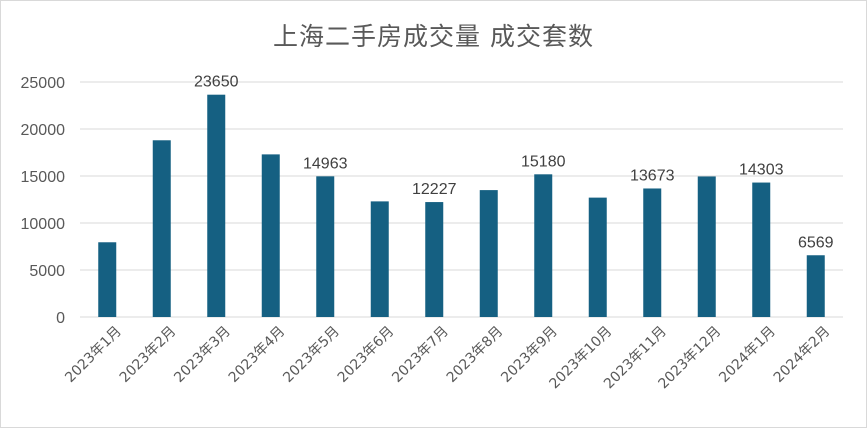 This screenshot has width=867, height=428. I want to click on y-tick-label: 25000, so click(43, 83).